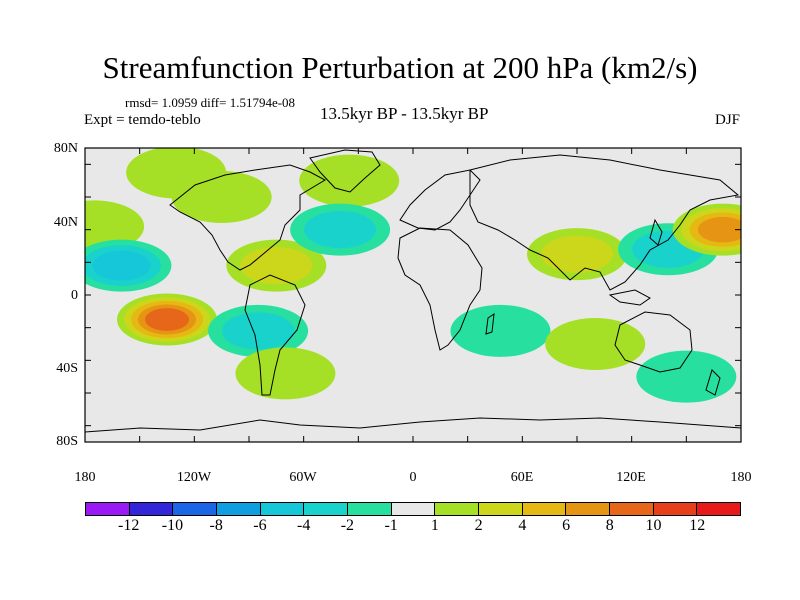 This screenshot has width=800, height=600. I want to click on colorbar-label: -1, so click(391, 525).